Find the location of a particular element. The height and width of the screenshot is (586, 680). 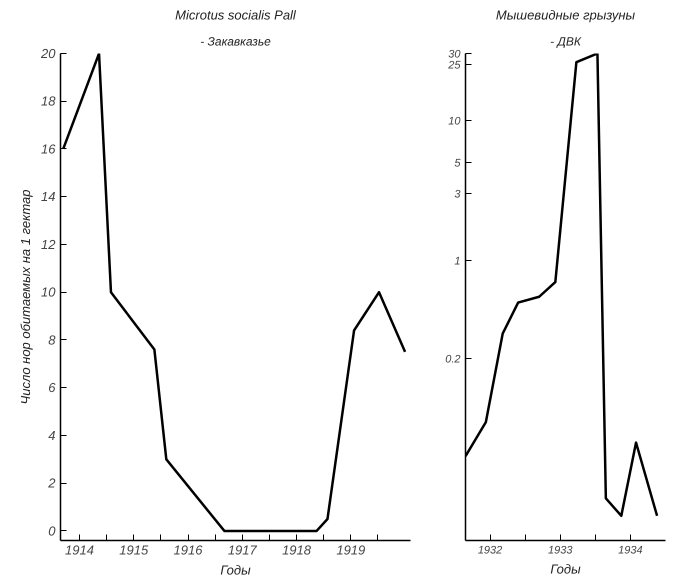

x-tick-label: 1933 is located at coordinates (561, 550).